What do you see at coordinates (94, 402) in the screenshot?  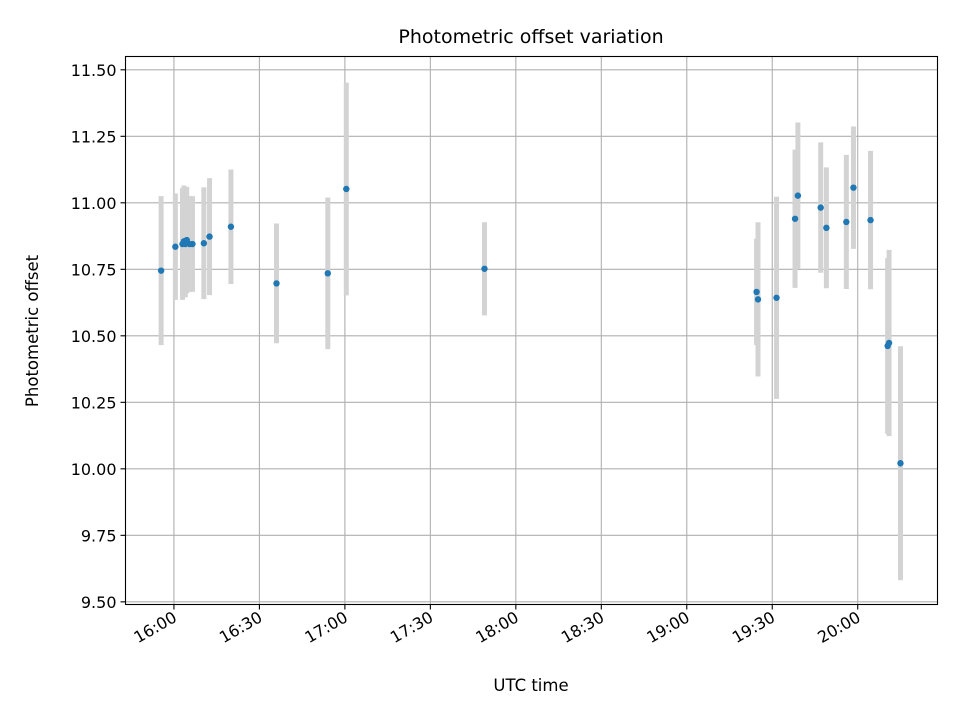 I see `y-tick-label: 10.25` at bounding box center [94, 402].